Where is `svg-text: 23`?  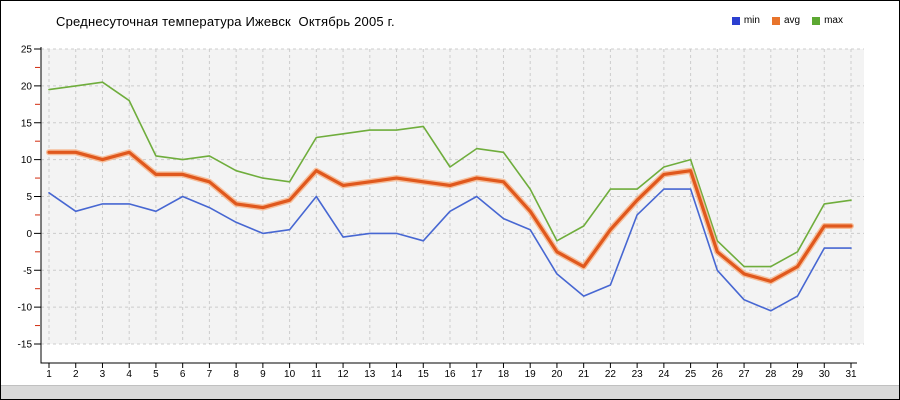
svg-text: 23 is located at coordinates (638, 374).